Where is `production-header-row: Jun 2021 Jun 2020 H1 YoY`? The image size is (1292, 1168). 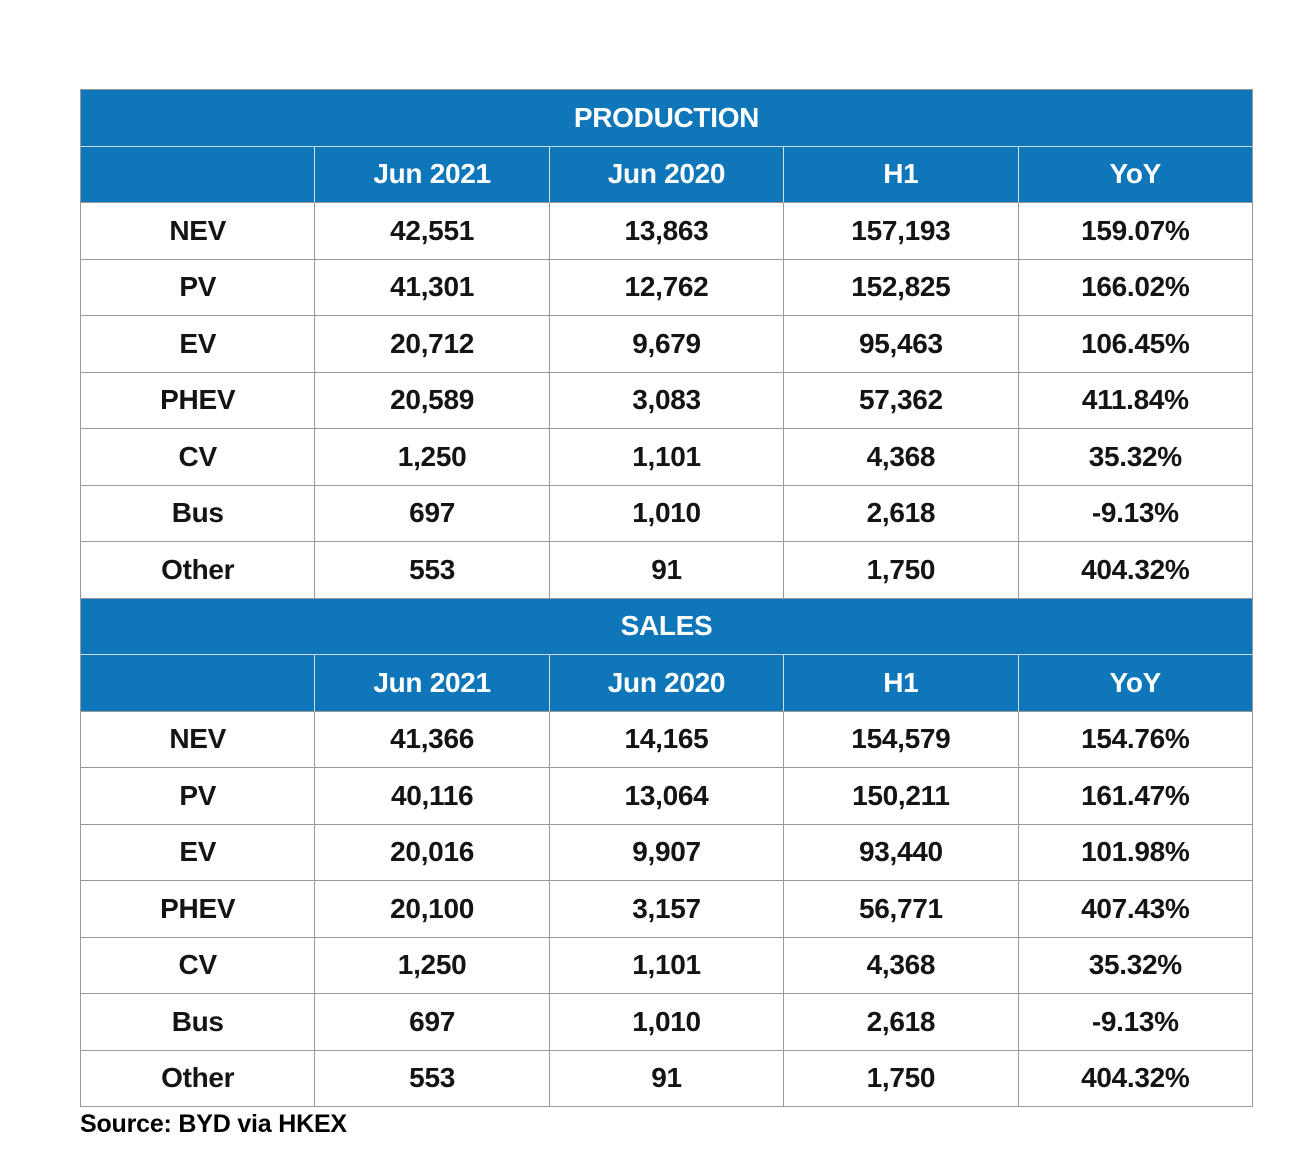
production-header-row: Jun 2021 Jun 2020 H1 YoY is located at coordinates (666, 174).